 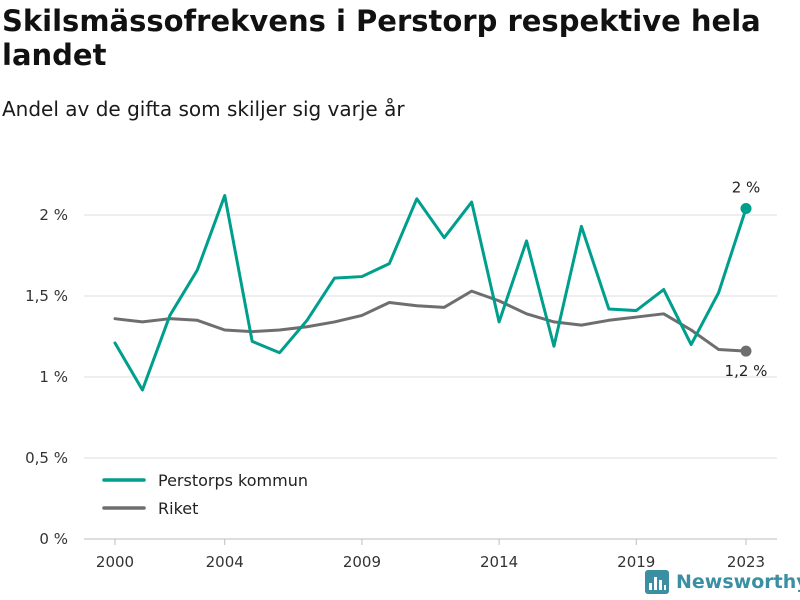 I want to click on end-labels: 2 % 1,2 %, so click(x=746, y=280).